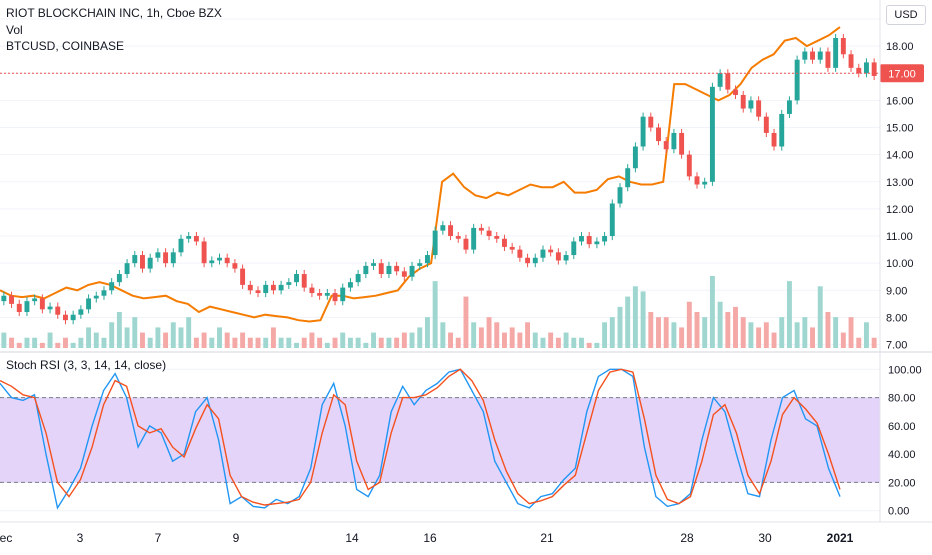  Describe the element at coordinates (905, 440) in the screenshot. I see `stoch-rsi-axis: 0.00 20.00 40.00 60.00 80.00 100.00` at that location.